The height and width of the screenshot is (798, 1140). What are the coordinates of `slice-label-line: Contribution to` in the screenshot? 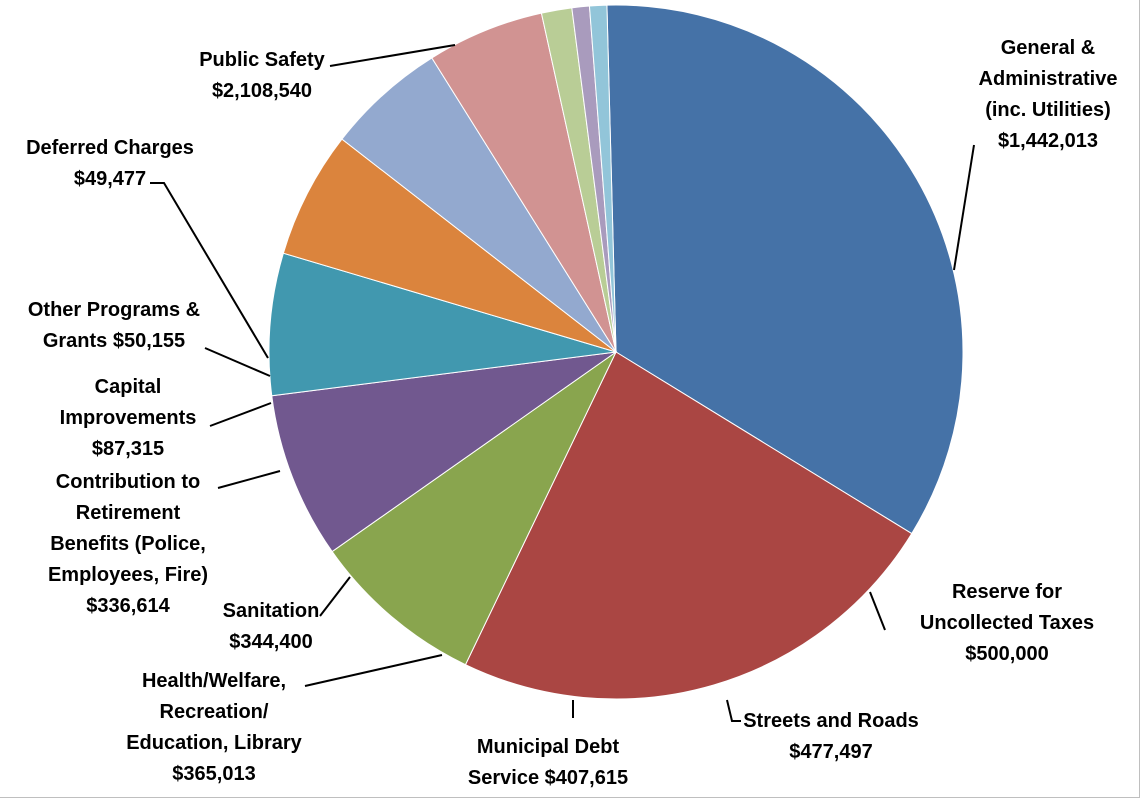 It's located at (128, 482).